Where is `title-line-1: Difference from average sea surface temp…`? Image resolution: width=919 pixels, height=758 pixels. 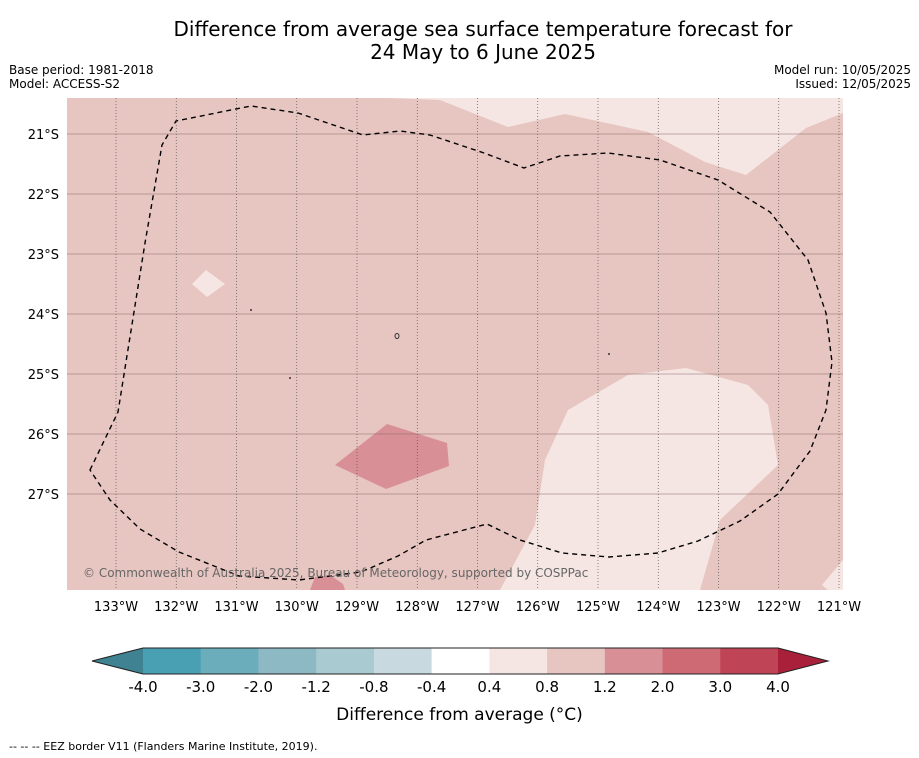
title-line-1: Difference from average sea surface temp… is located at coordinates (483, 29).